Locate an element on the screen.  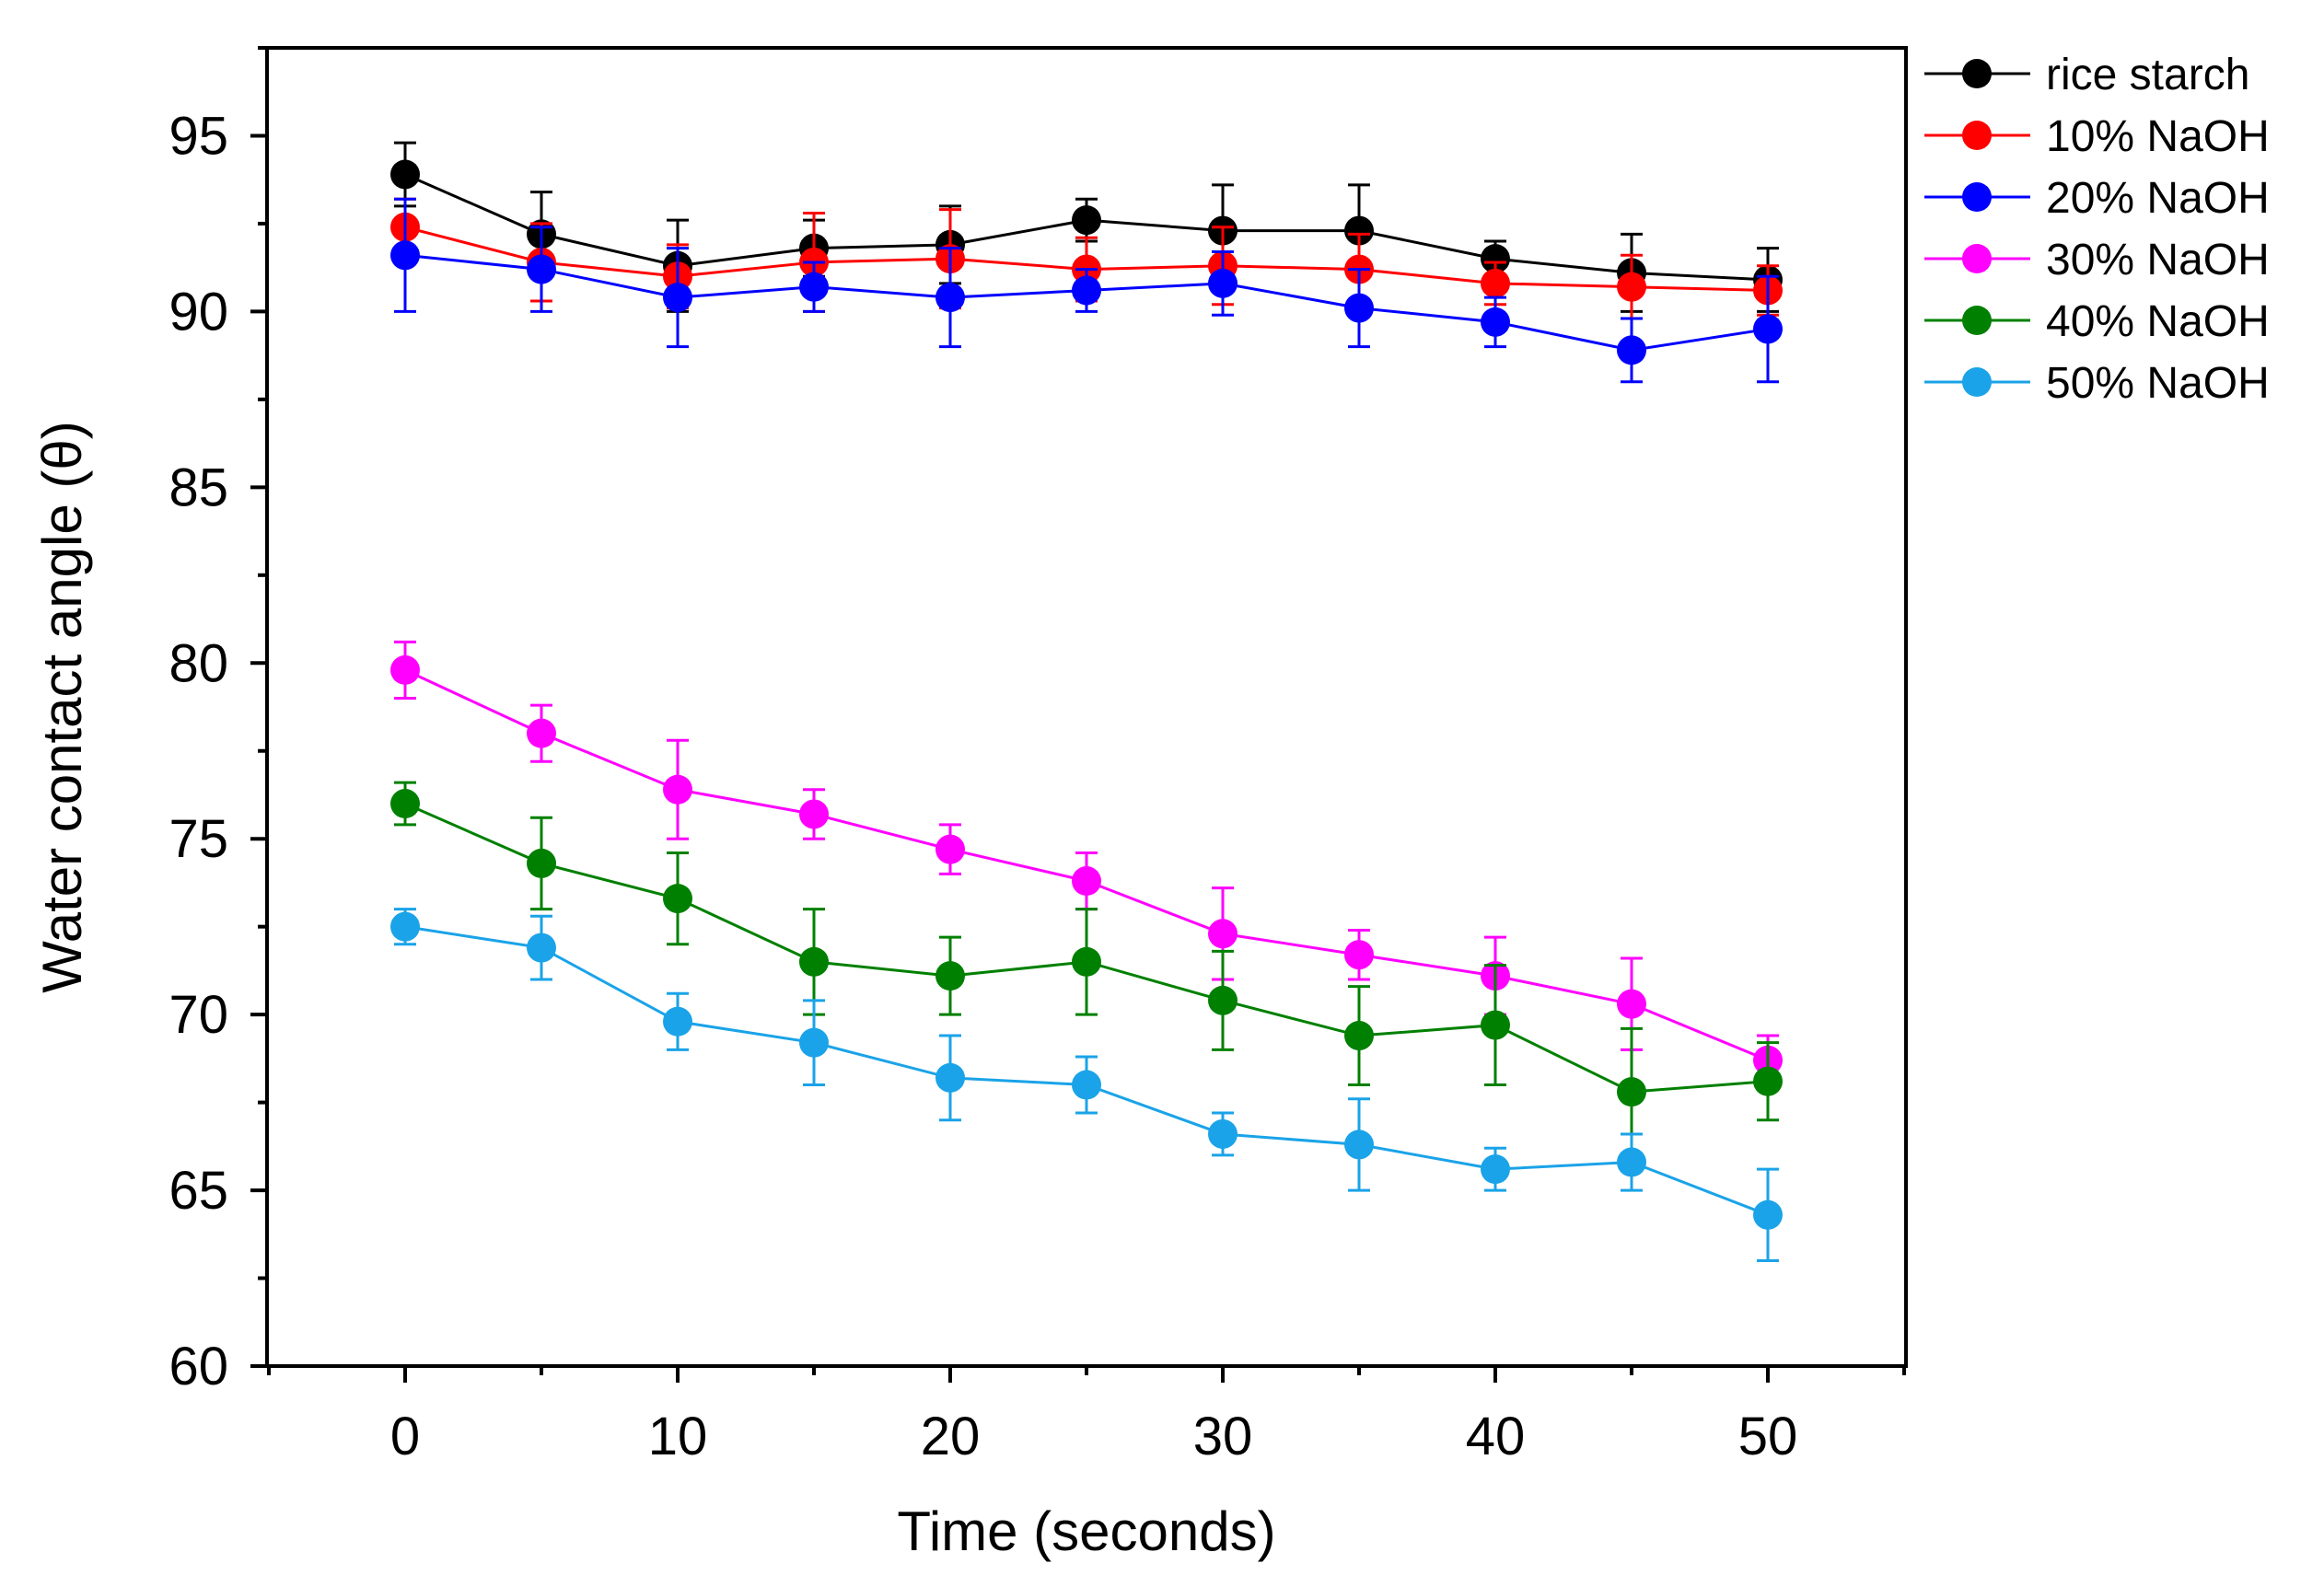
series-20-naoh is located at coordinates (1086, 291).